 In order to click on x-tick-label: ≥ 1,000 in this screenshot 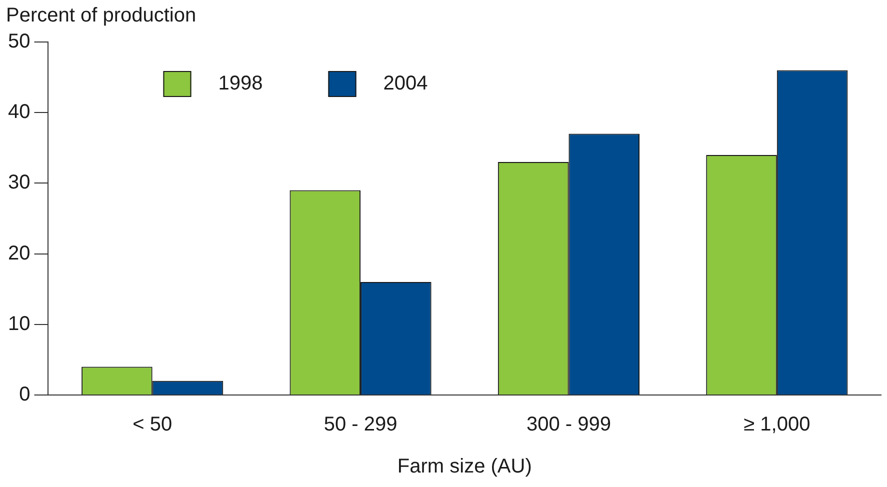, I will do `click(777, 425)`.